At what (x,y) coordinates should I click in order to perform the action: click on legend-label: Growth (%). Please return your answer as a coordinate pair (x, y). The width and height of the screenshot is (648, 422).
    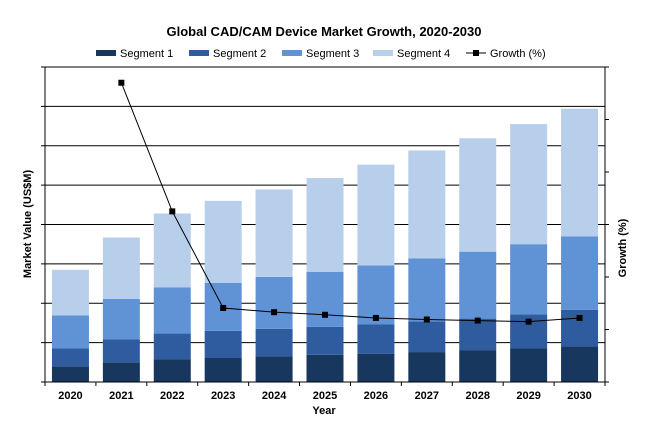
    Looking at the image, I should click on (518, 54).